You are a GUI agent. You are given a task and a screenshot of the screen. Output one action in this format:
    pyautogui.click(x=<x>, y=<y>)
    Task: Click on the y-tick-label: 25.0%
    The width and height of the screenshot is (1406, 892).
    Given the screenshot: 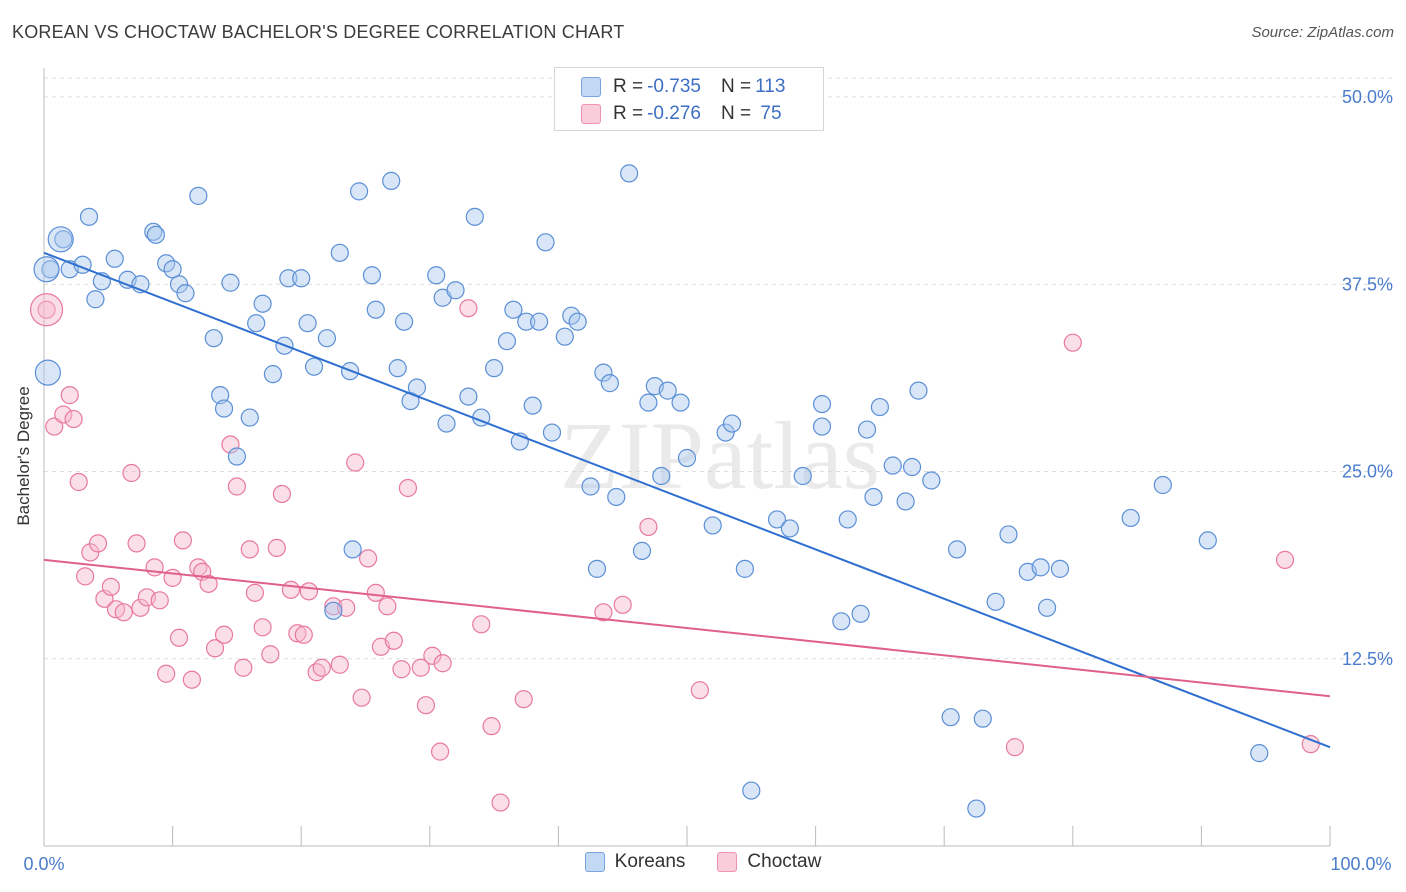 What is the action you would take?
    pyautogui.click(x=1367, y=472)
    